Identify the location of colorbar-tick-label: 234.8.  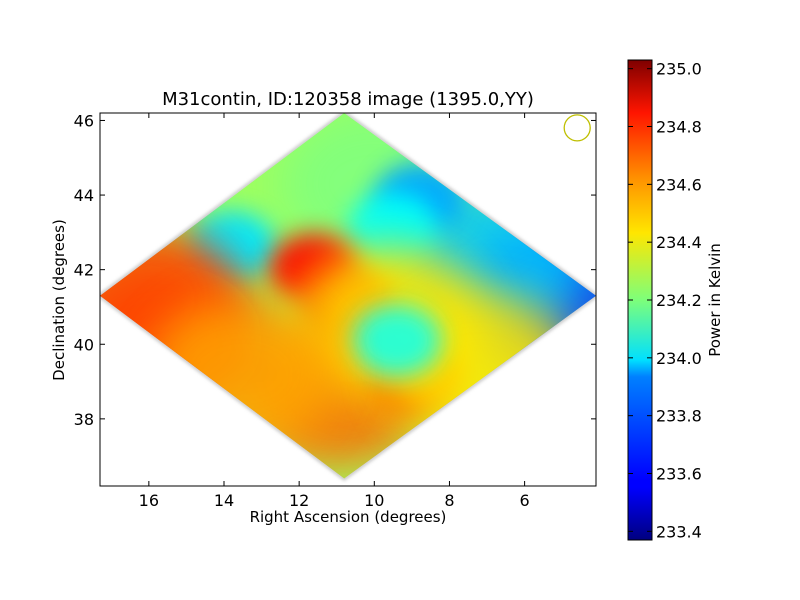
(679, 127).